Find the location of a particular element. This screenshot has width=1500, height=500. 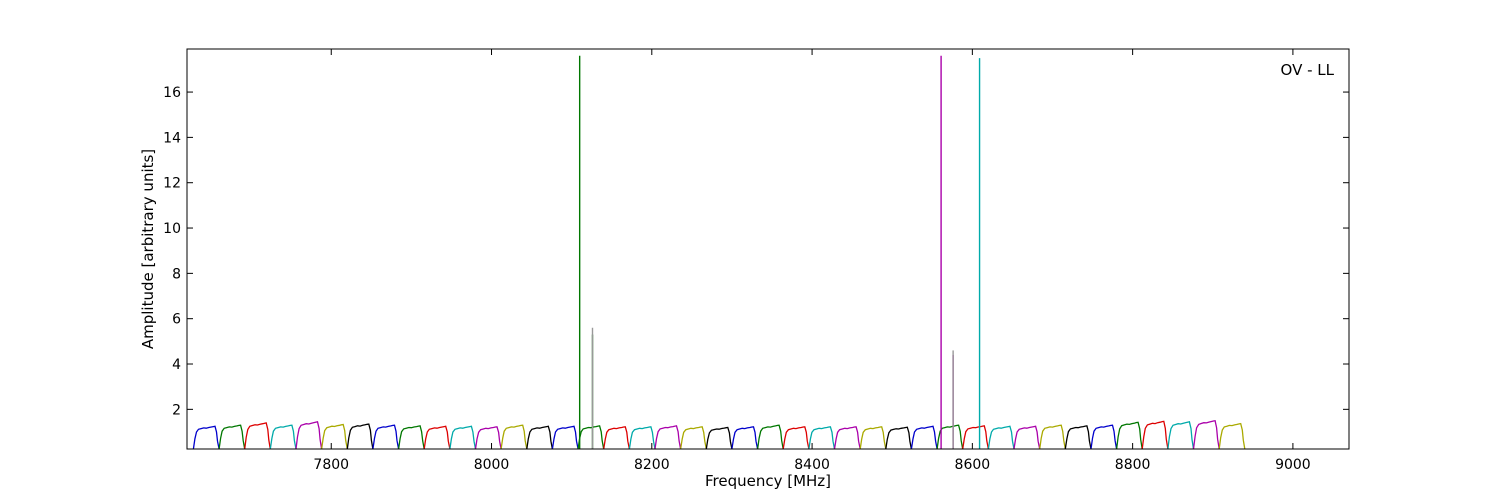

x-axis-label: Frequency [MHz] is located at coordinates (768, 481).